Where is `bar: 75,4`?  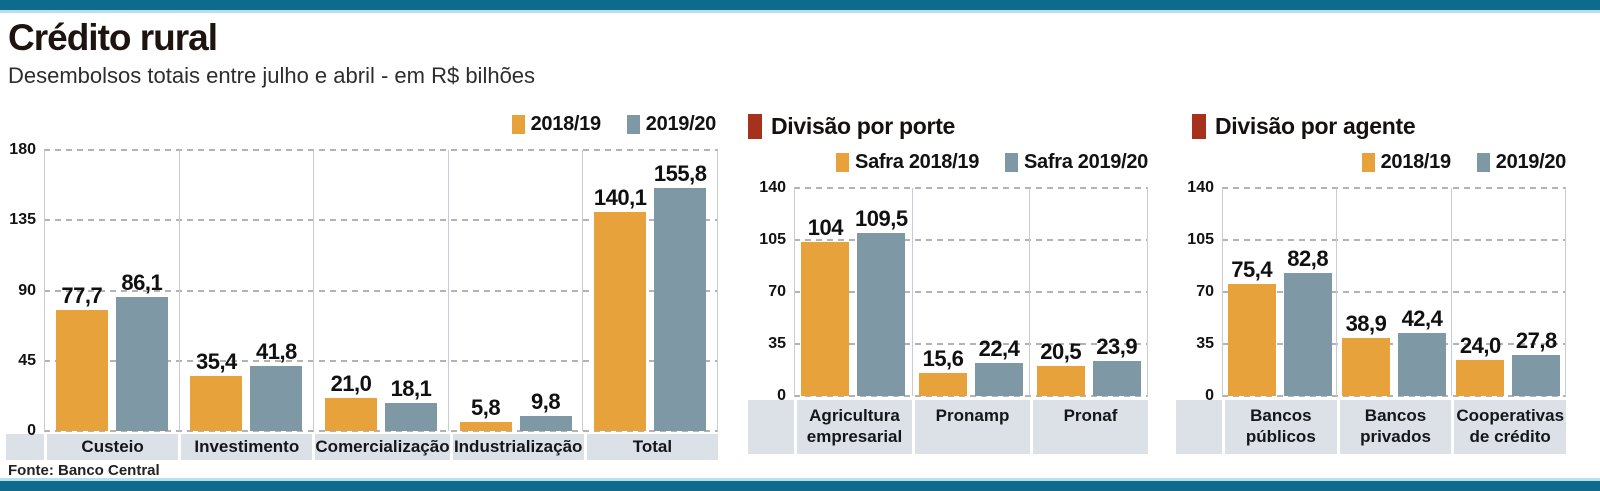
bar: 75,4 is located at coordinates (1251, 326).